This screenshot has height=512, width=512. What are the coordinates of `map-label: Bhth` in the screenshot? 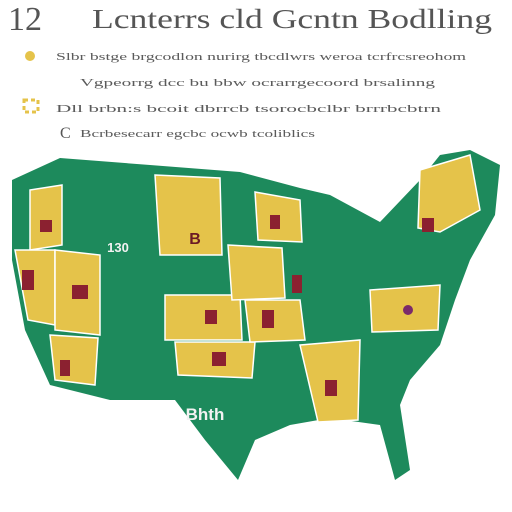 It's located at (205, 414).